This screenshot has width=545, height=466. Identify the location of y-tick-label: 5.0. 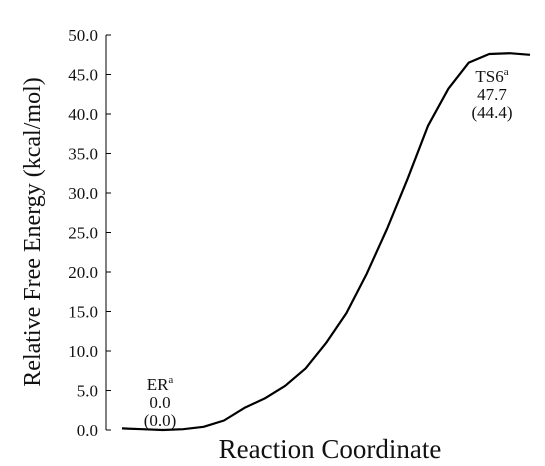
(87, 391).